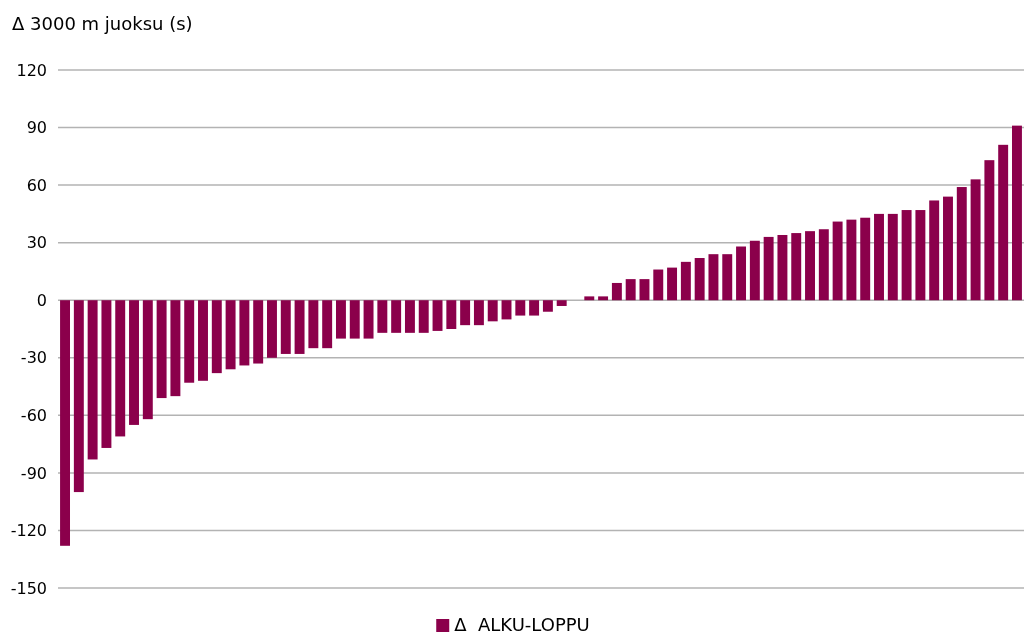  I want to click on y-tick-label: 30, so click(36, 243).